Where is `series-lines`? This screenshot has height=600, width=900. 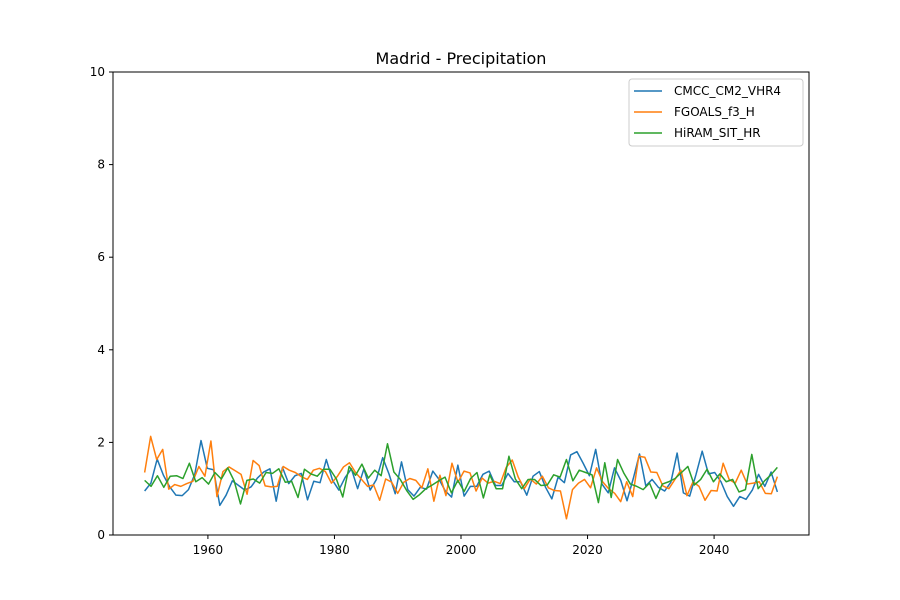
series-lines is located at coordinates (461, 477).